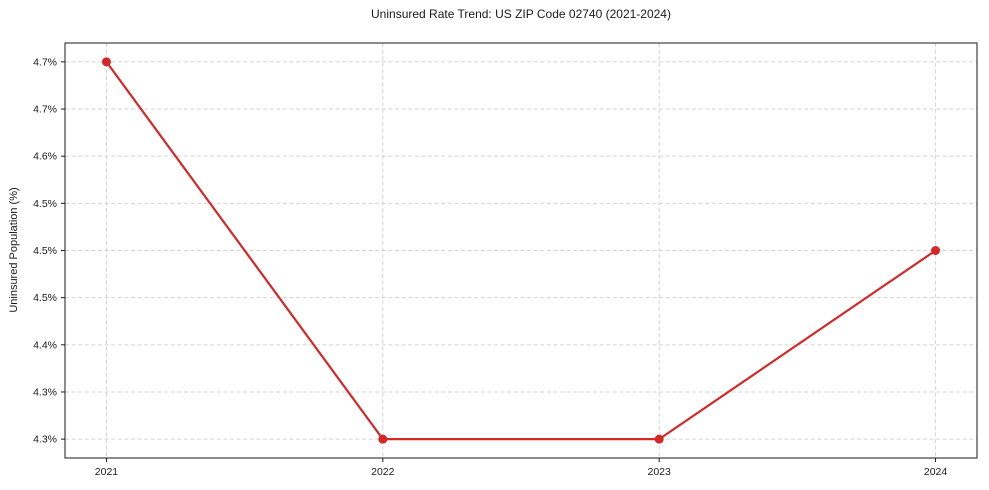  I want to click on y-tick-label: 4.4%, so click(45, 345).